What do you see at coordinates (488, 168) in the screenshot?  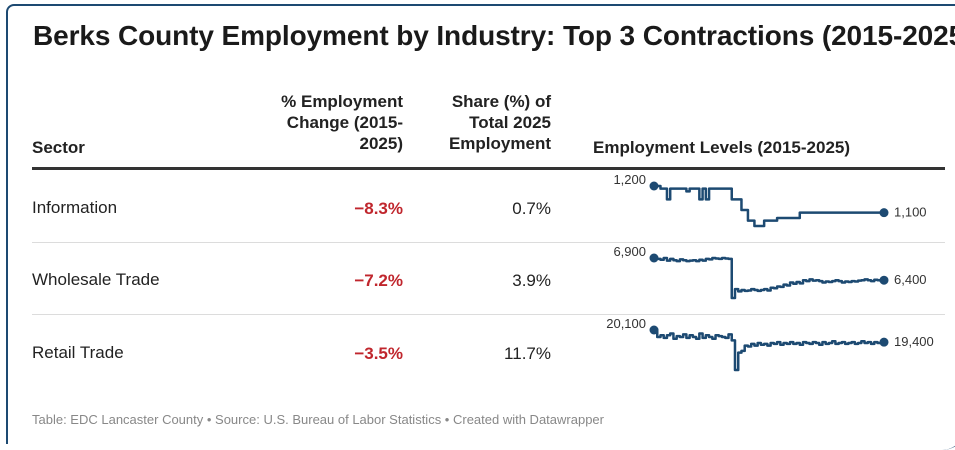 I see `header-rule` at bounding box center [488, 168].